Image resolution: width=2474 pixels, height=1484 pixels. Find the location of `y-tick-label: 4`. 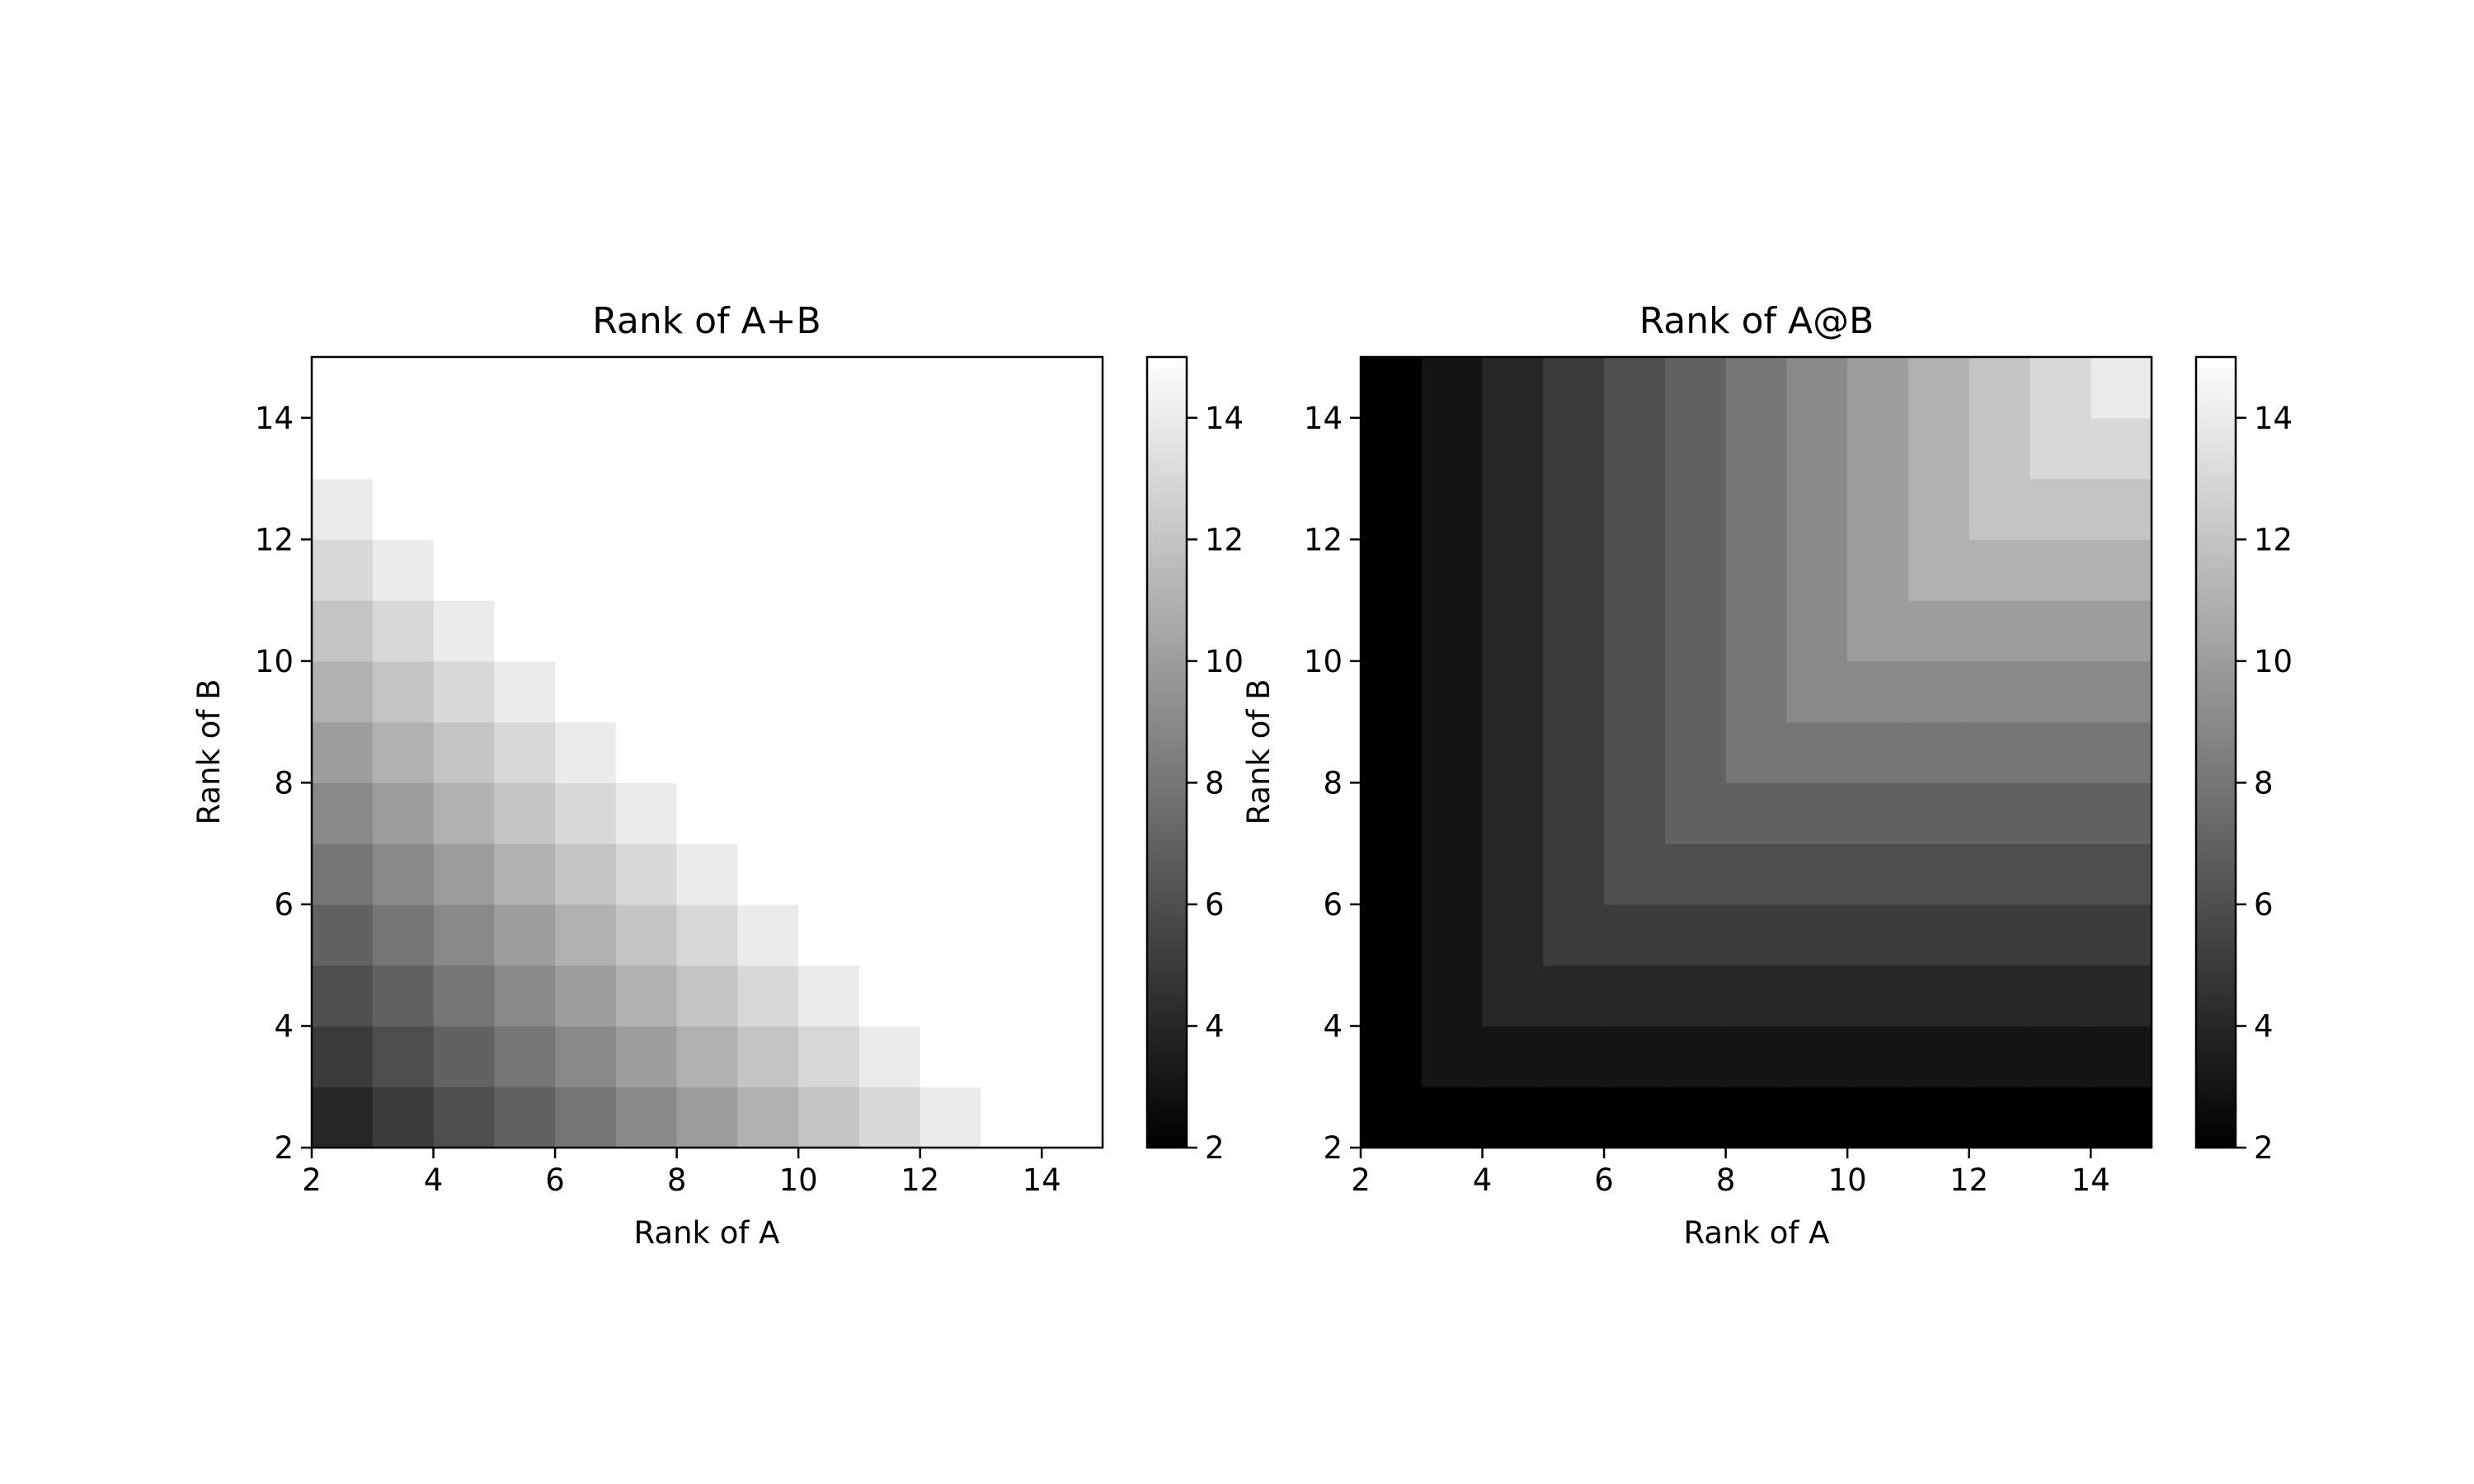

y-tick-label: 4 is located at coordinates (284, 1026).